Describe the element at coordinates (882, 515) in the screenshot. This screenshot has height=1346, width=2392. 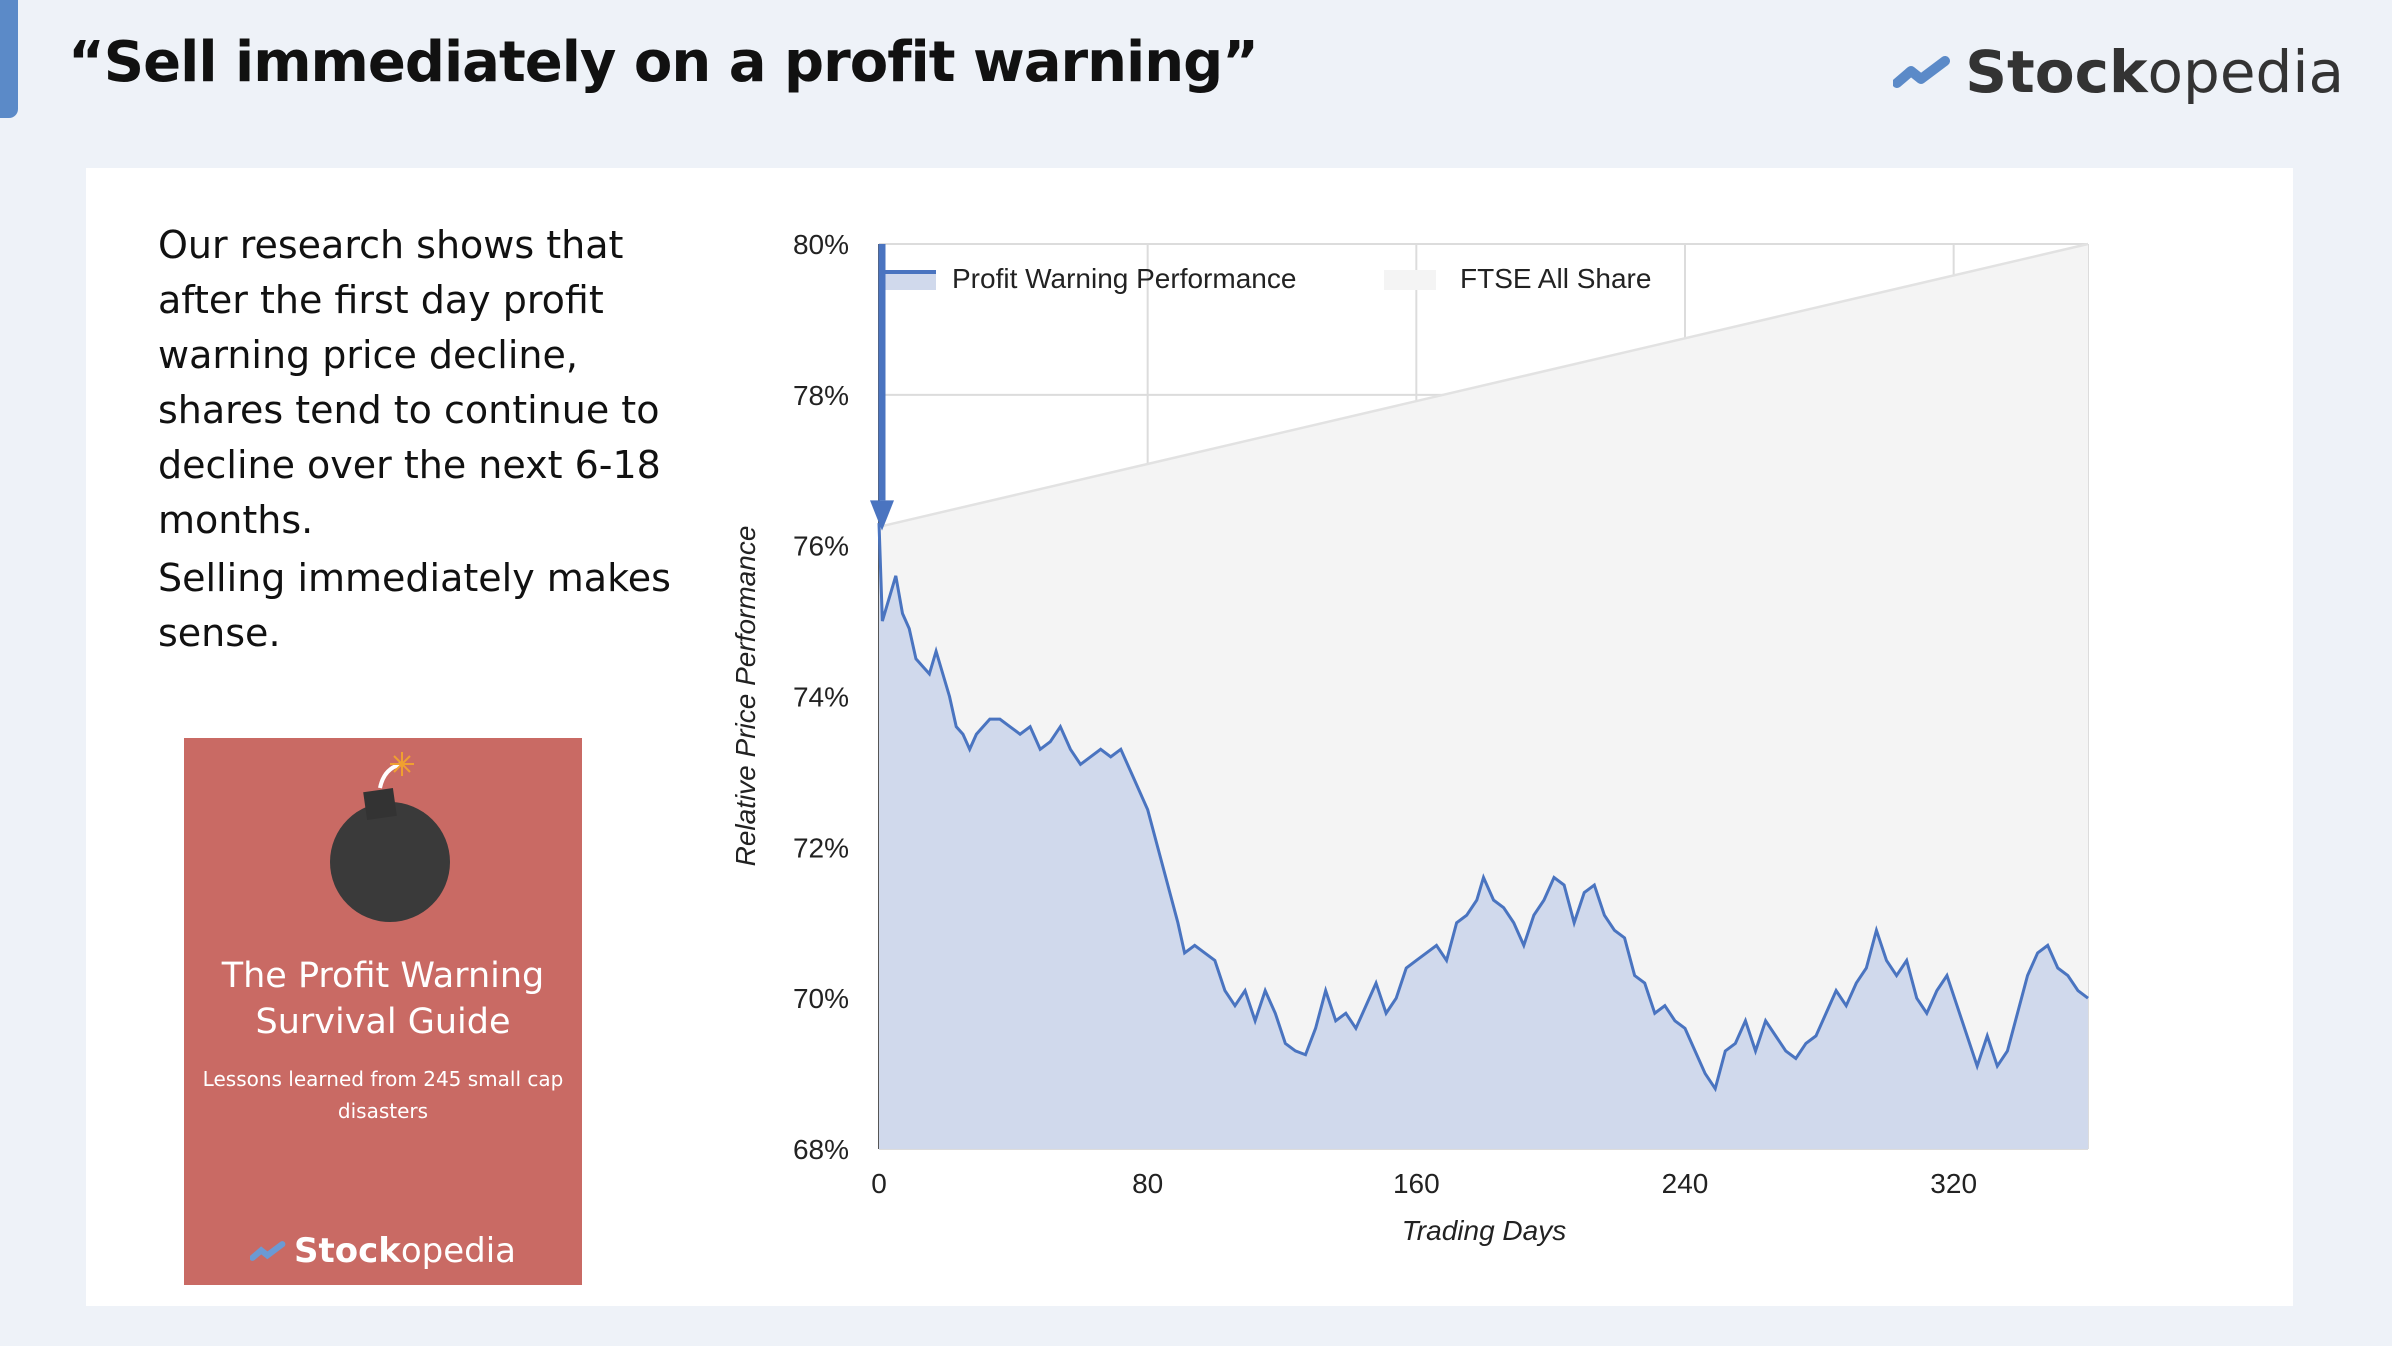
I see `arrow-head-icon` at that location.